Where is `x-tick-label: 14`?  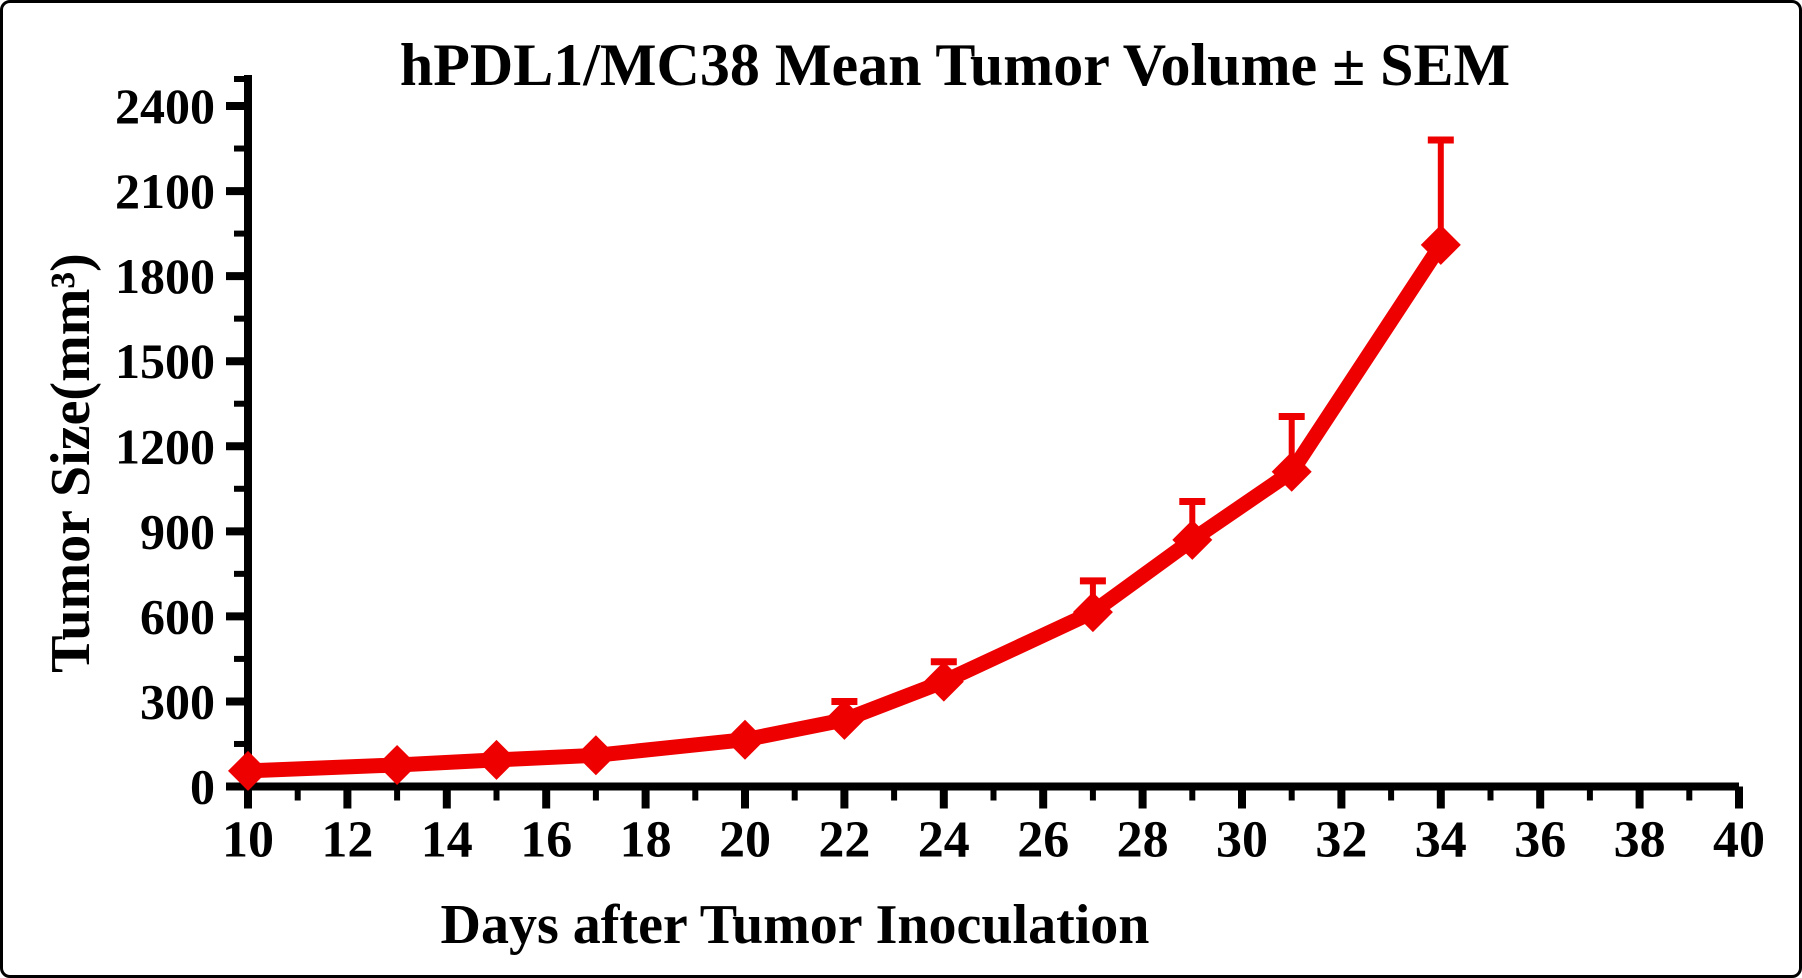
x-tick-label: 14 is located at coordinates (447, 840).